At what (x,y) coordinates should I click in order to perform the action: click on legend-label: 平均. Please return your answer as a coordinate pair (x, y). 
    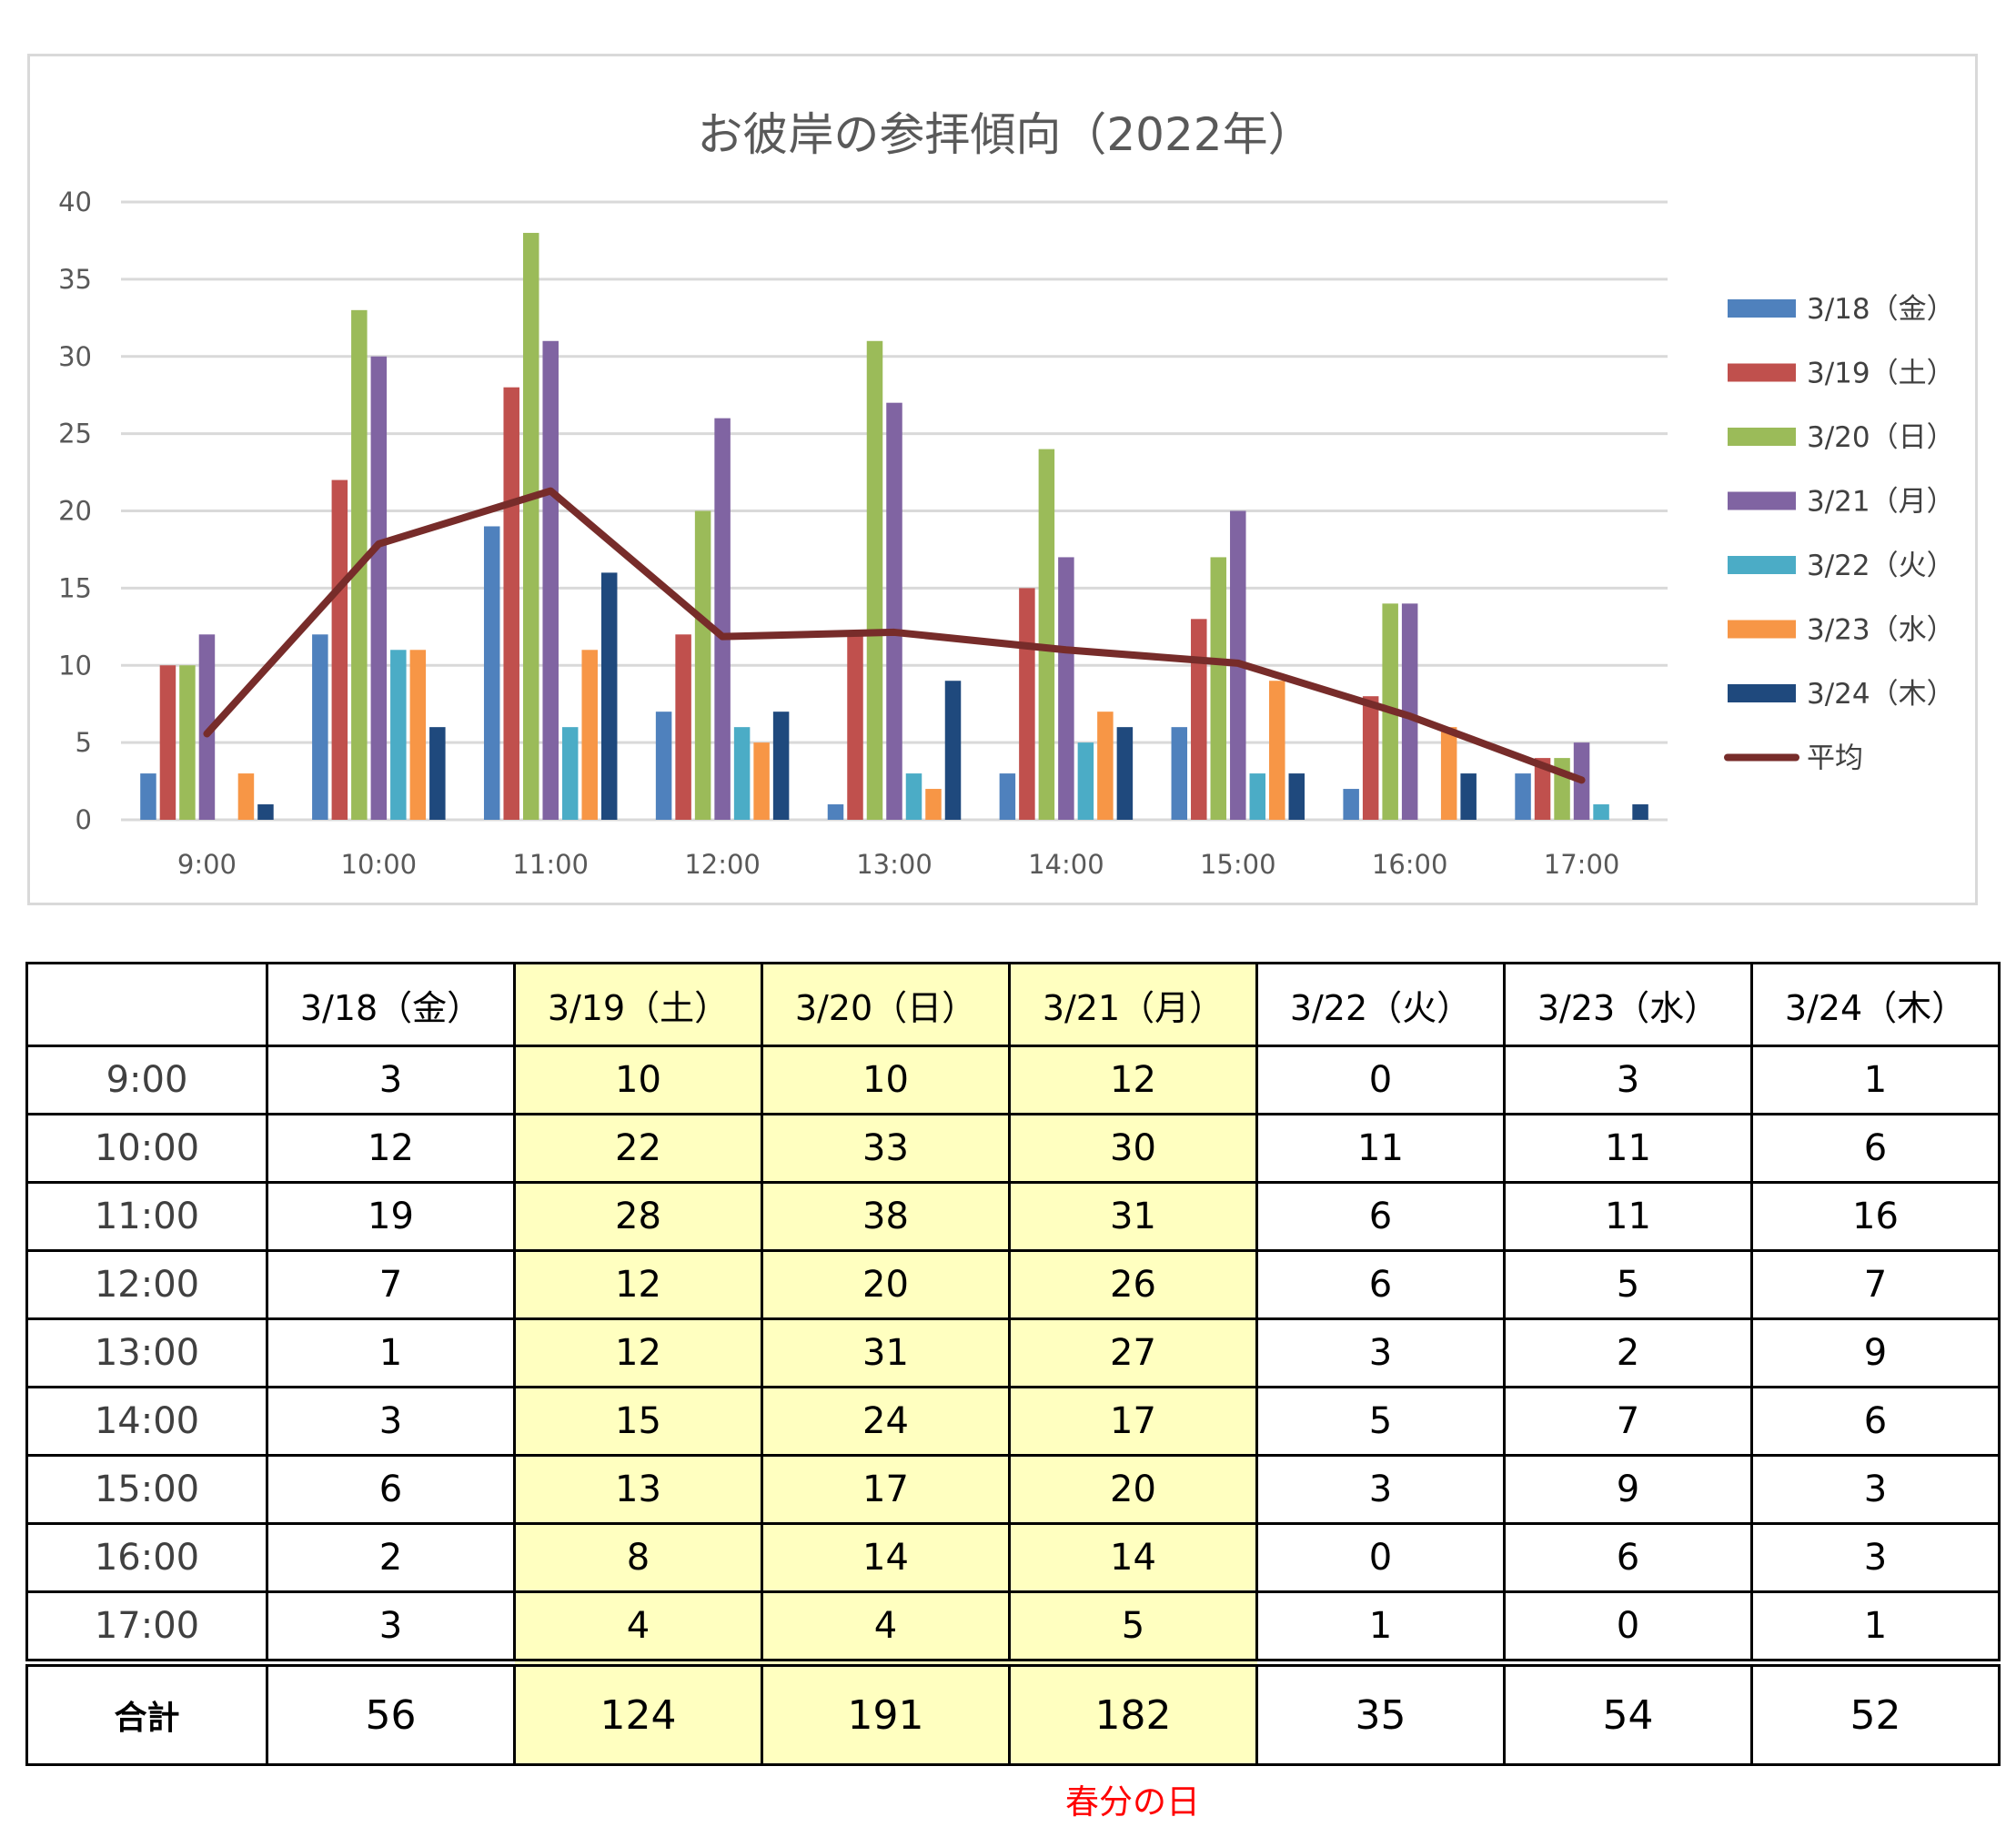
    Looking at the image, I should click on (1835, 758).